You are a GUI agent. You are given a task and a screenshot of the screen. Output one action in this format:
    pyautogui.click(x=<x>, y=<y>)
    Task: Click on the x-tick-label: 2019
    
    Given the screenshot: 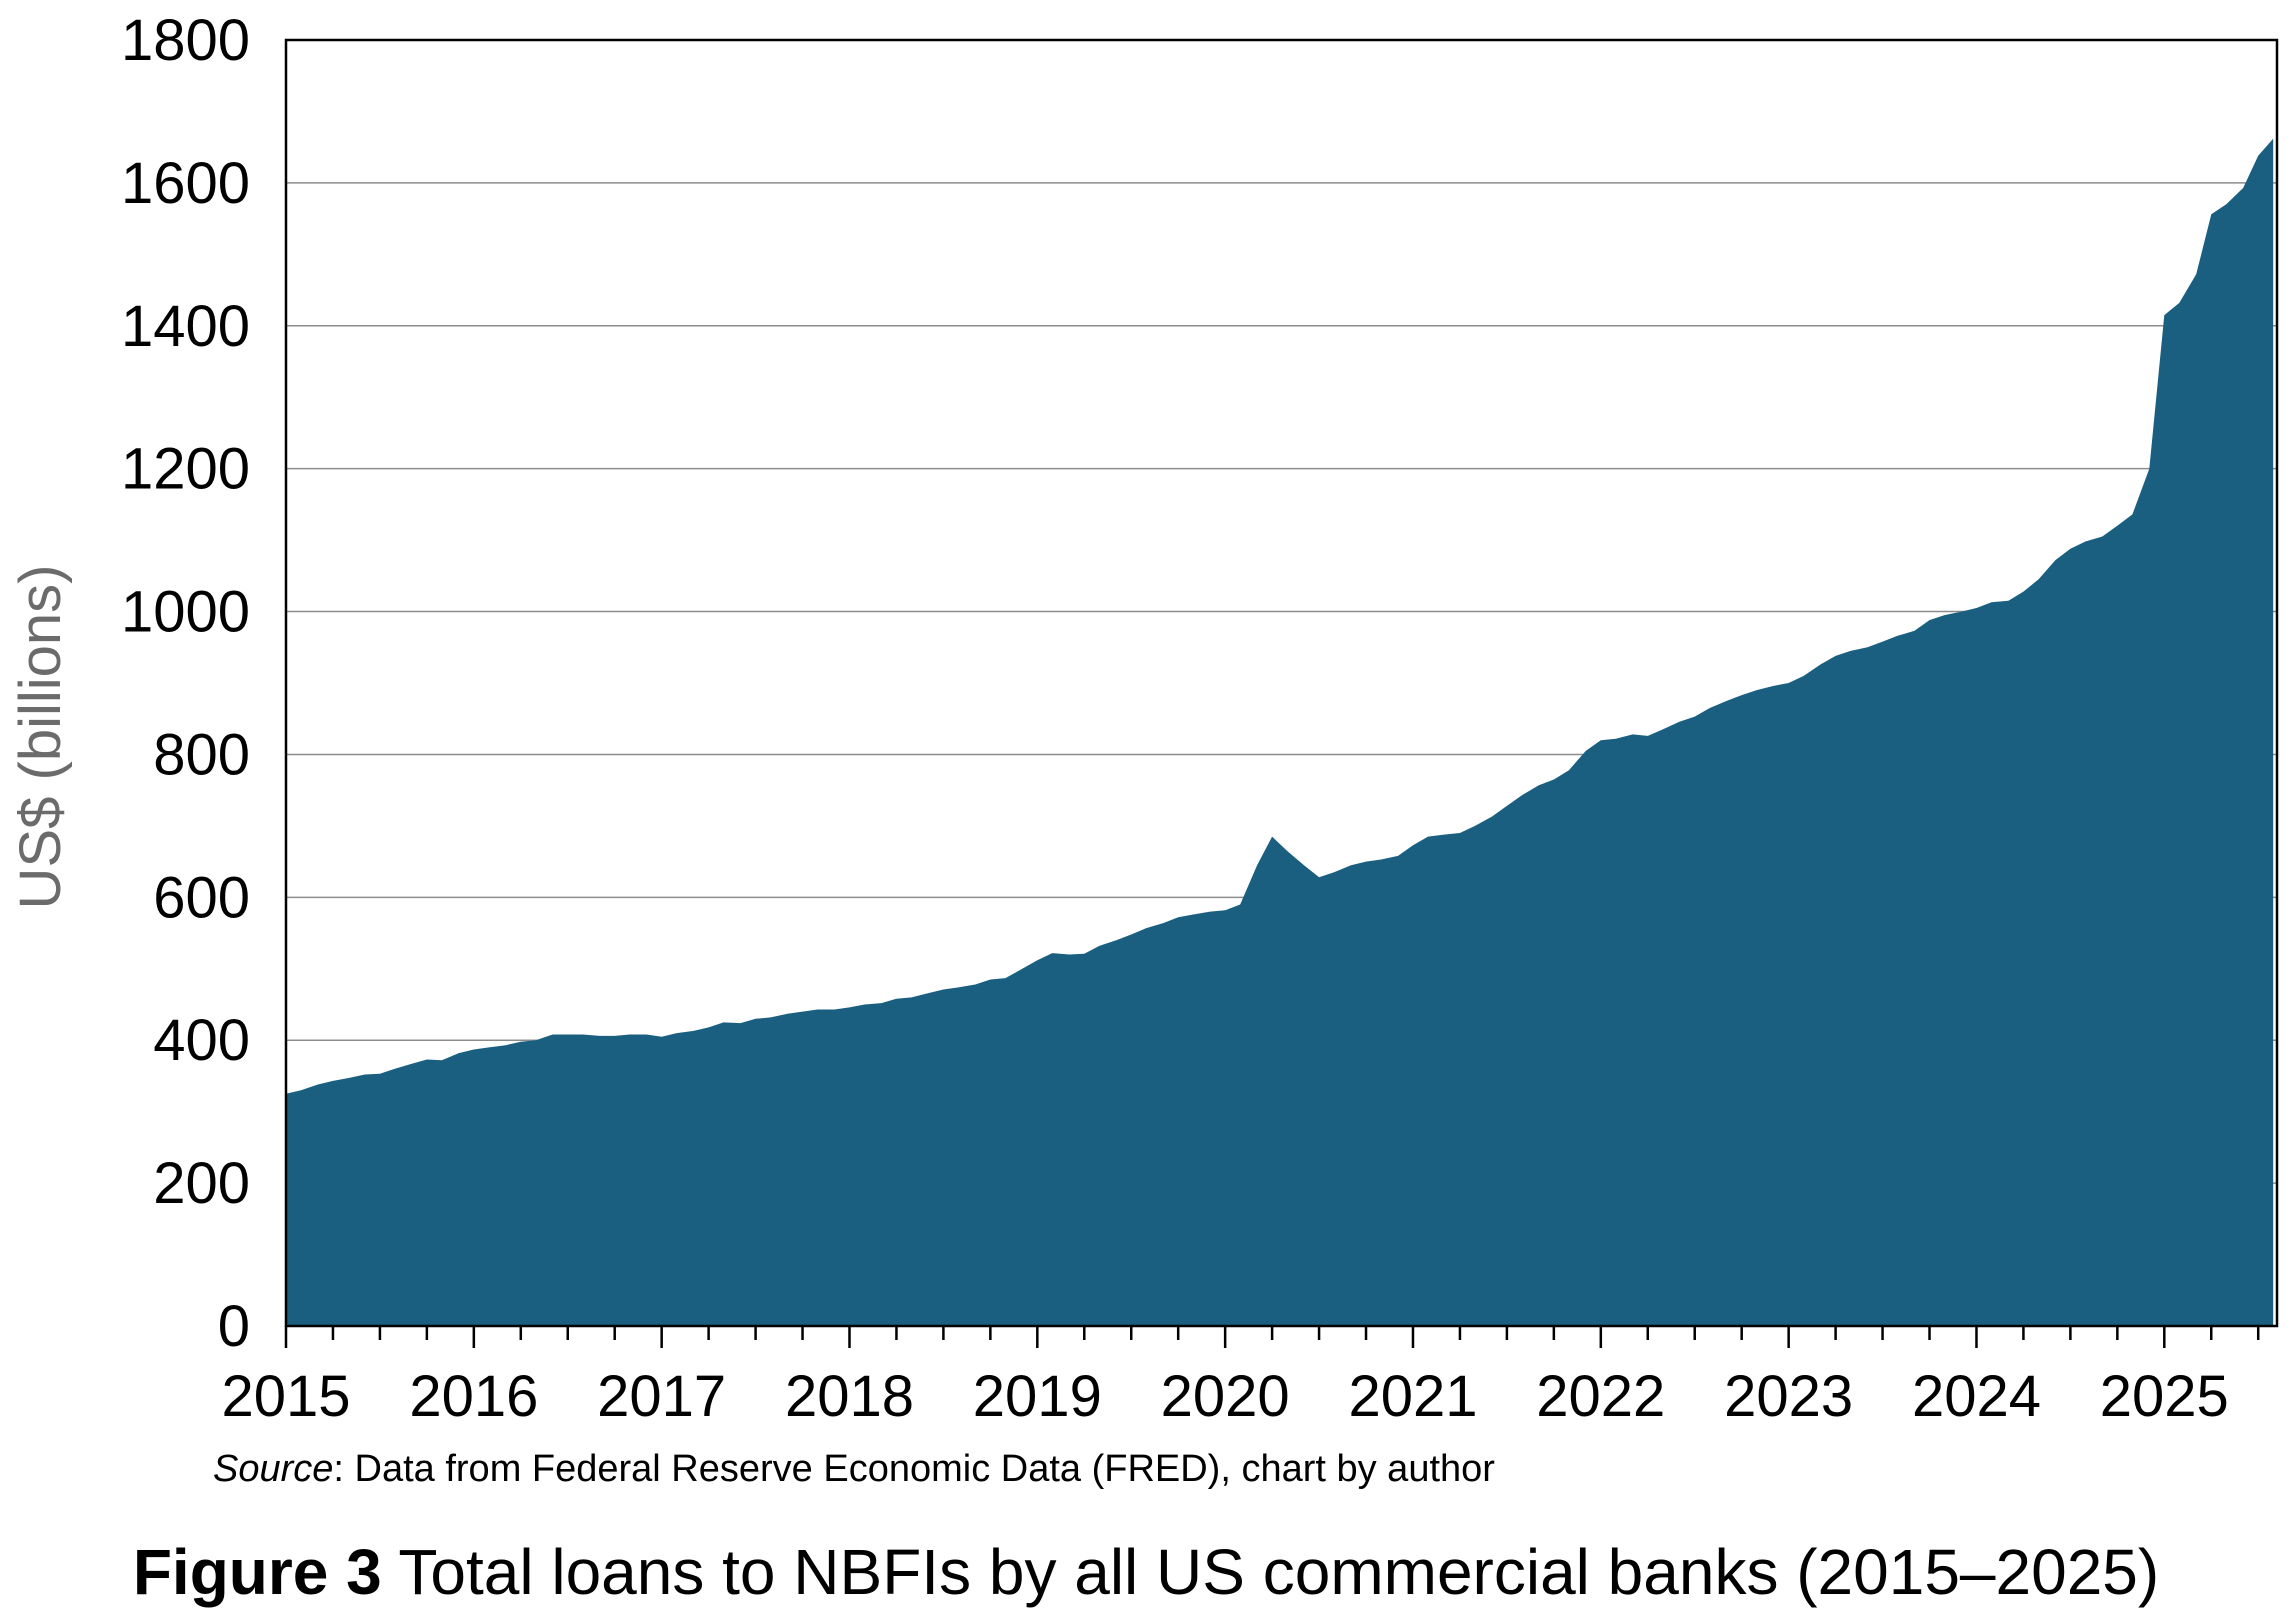 What is the action you would take?
    pyautogui.click(x=1037, y=1396)
    